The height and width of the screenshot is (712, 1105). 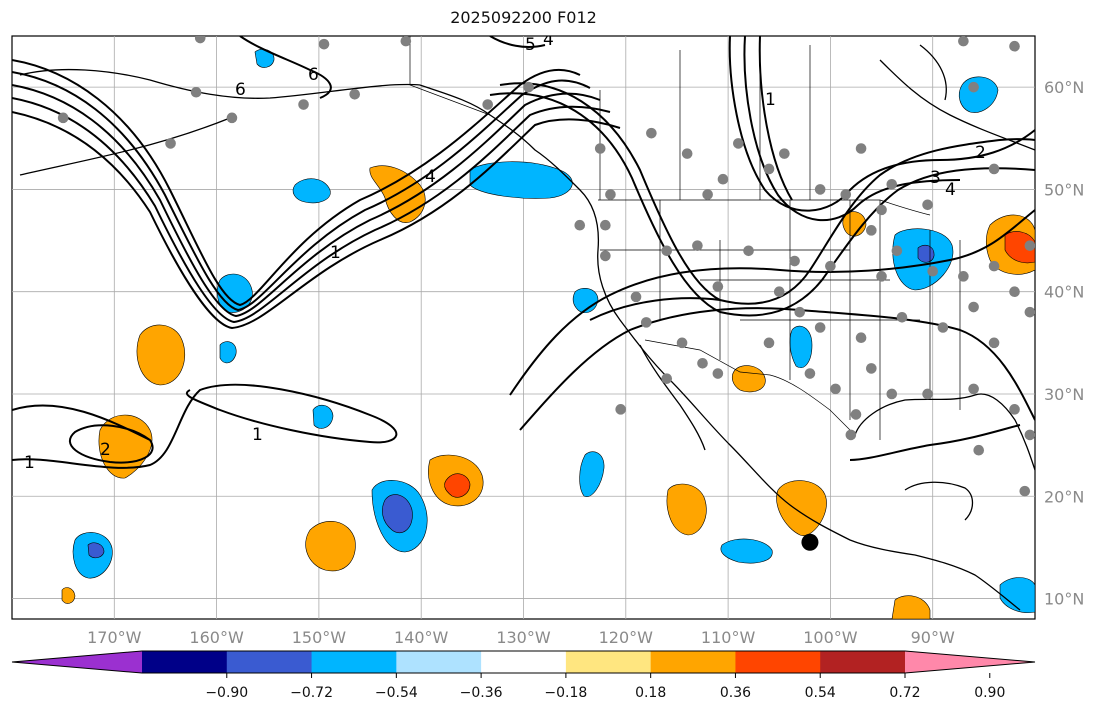 I want to click on coastline-aleutians, so click(x=125, y=146).